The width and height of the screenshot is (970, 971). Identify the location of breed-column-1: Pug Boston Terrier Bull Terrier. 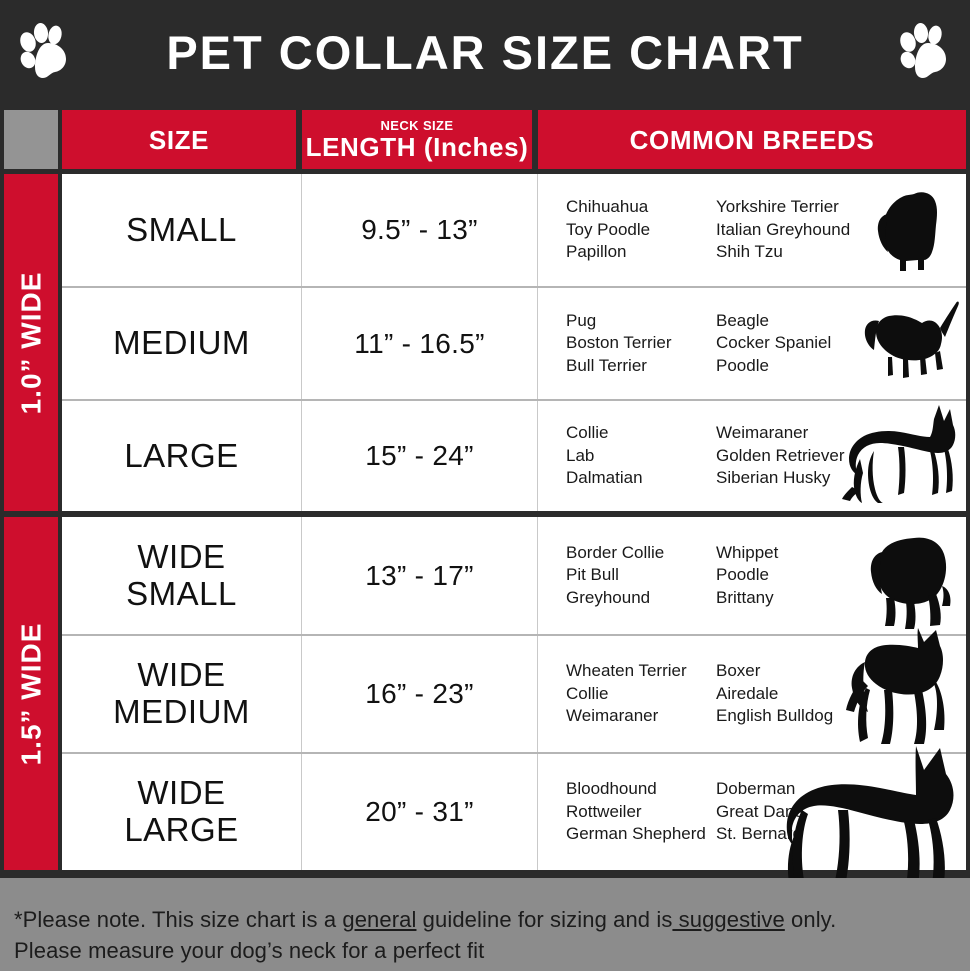
(641, 344).